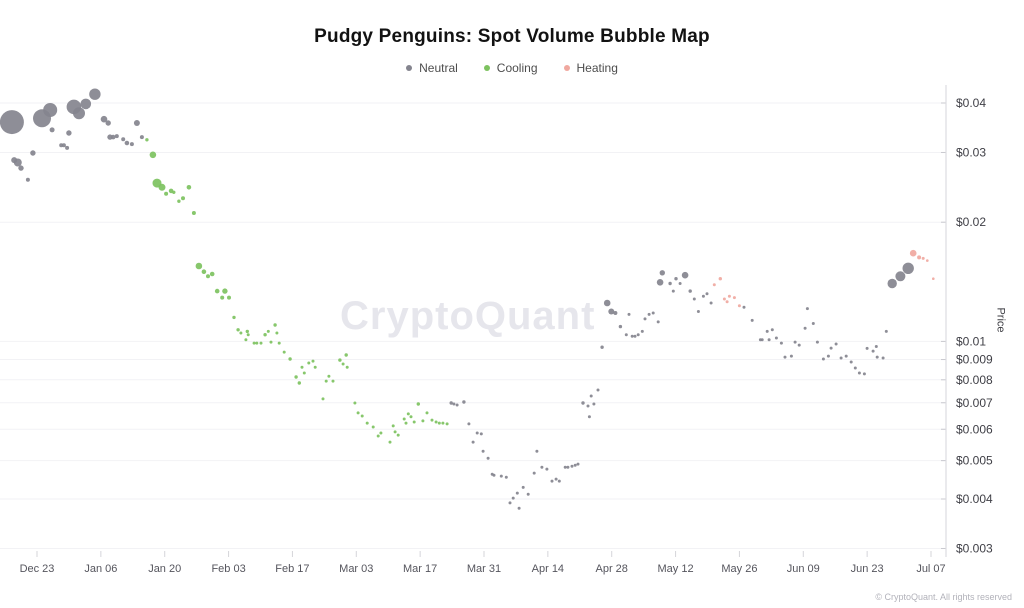 This screenshot has height=608, width=1024. I want to click on legend-item-neutral: Neutral, so click(432, 68).